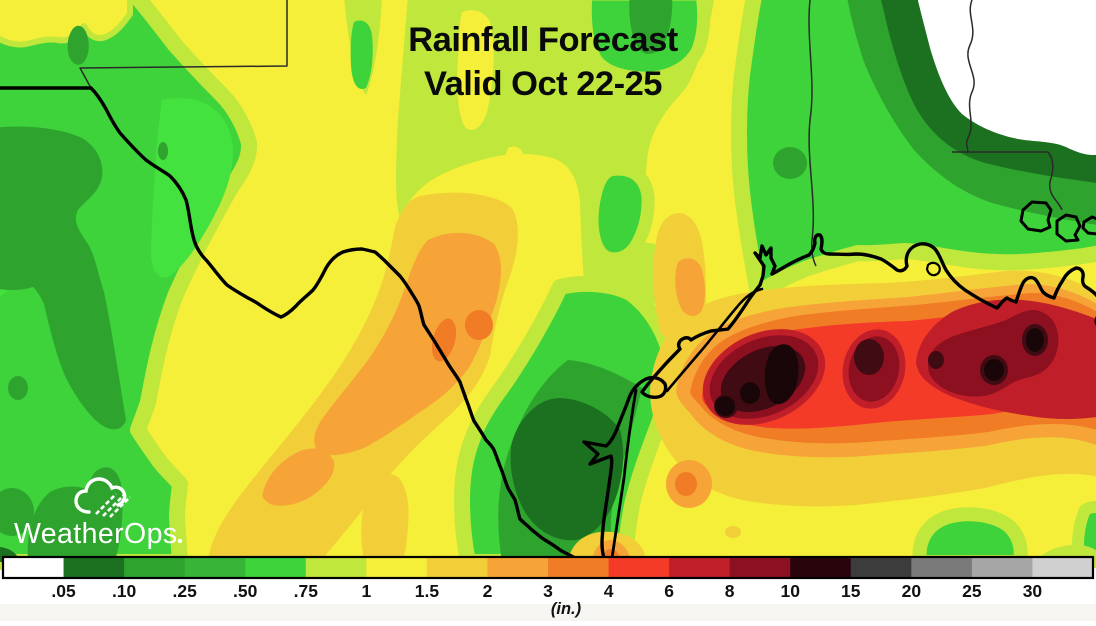 This screenshot has width=1096, height=626. Describe the element at coordinates (306, 591) in the screenshot. I see `svg-text: .75` at that location.